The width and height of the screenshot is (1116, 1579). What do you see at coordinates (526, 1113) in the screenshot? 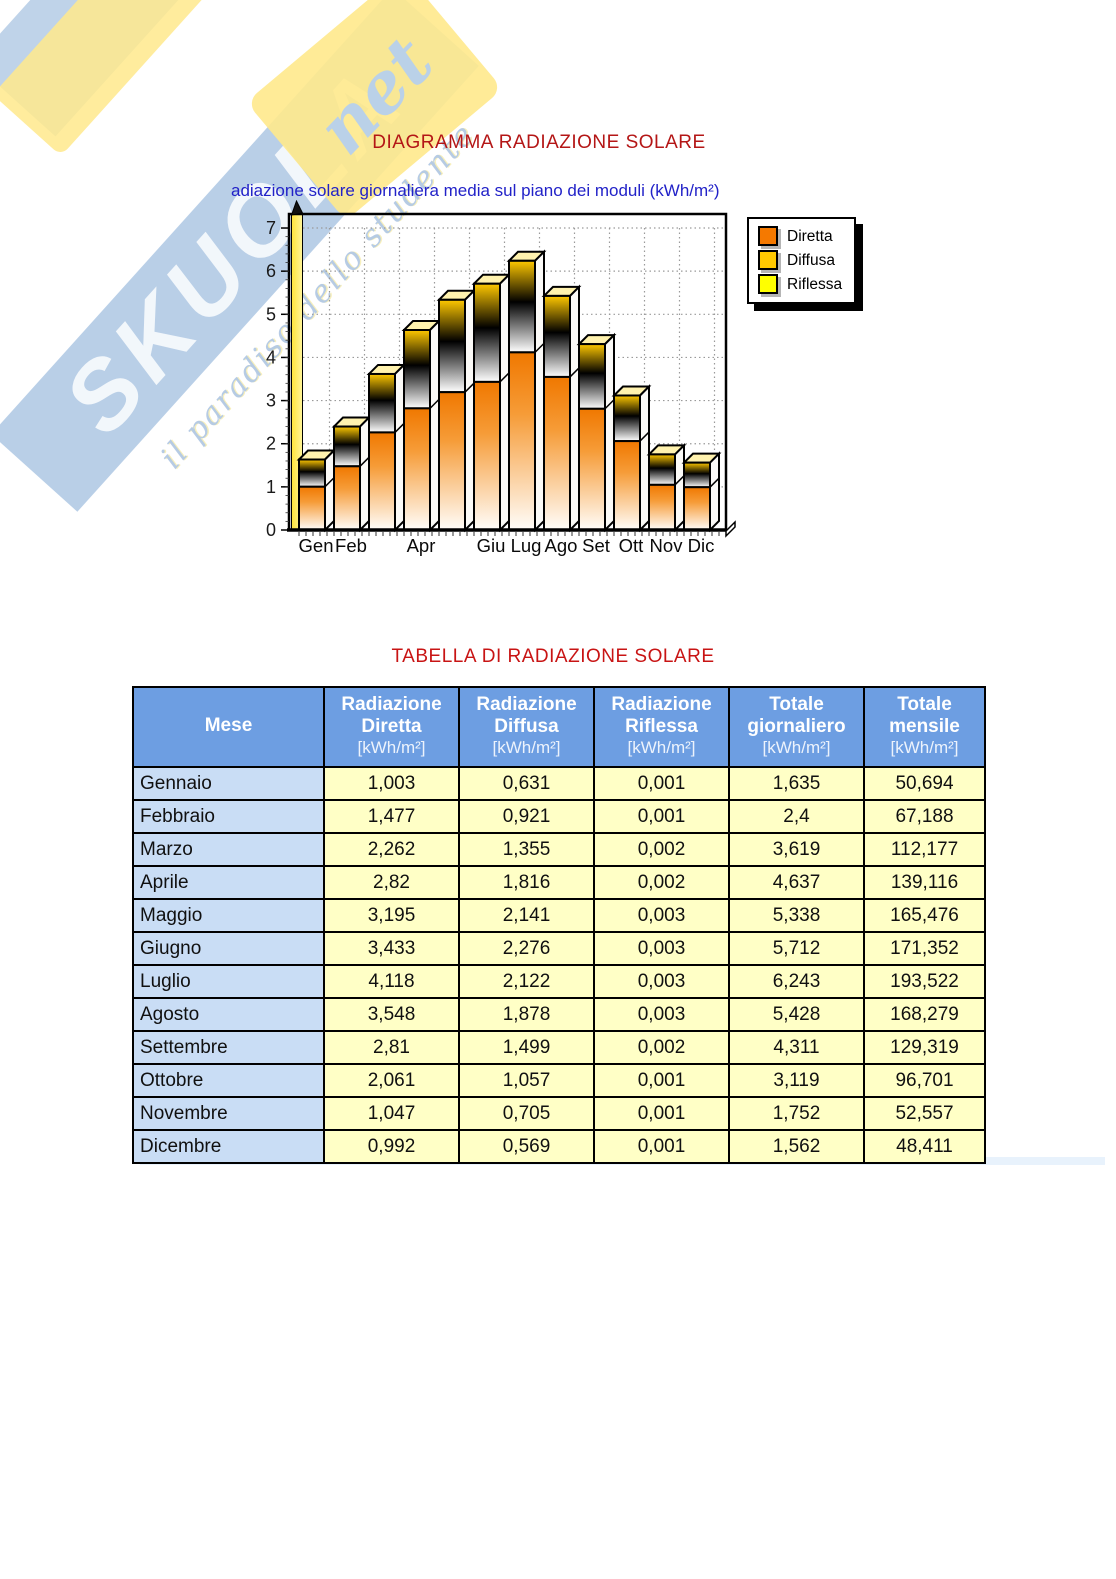
I see `value-cell: 0,705` at bounding box center [526, 1113].